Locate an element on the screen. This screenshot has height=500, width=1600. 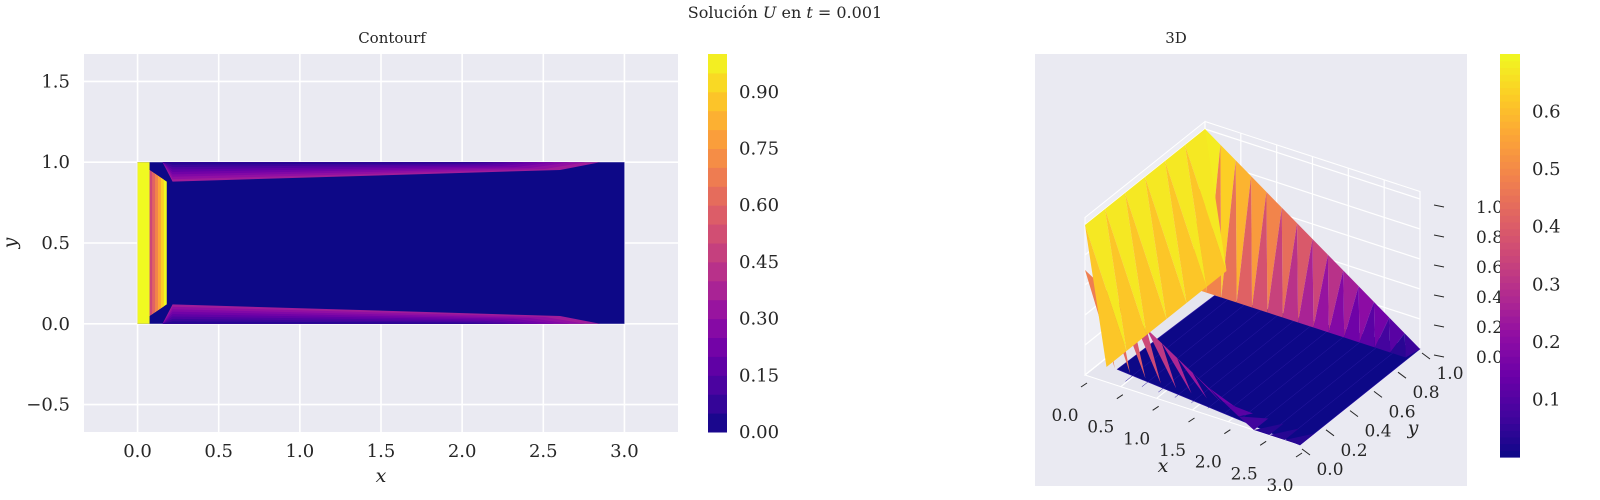
surface3d-x-label: x is located at coordinates (1163, 466).